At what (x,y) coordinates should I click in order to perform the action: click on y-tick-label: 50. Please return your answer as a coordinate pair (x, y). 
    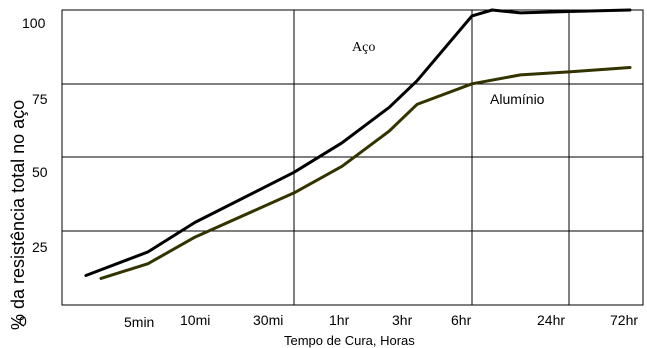
    Looking at the image, I should click on (40, 172).